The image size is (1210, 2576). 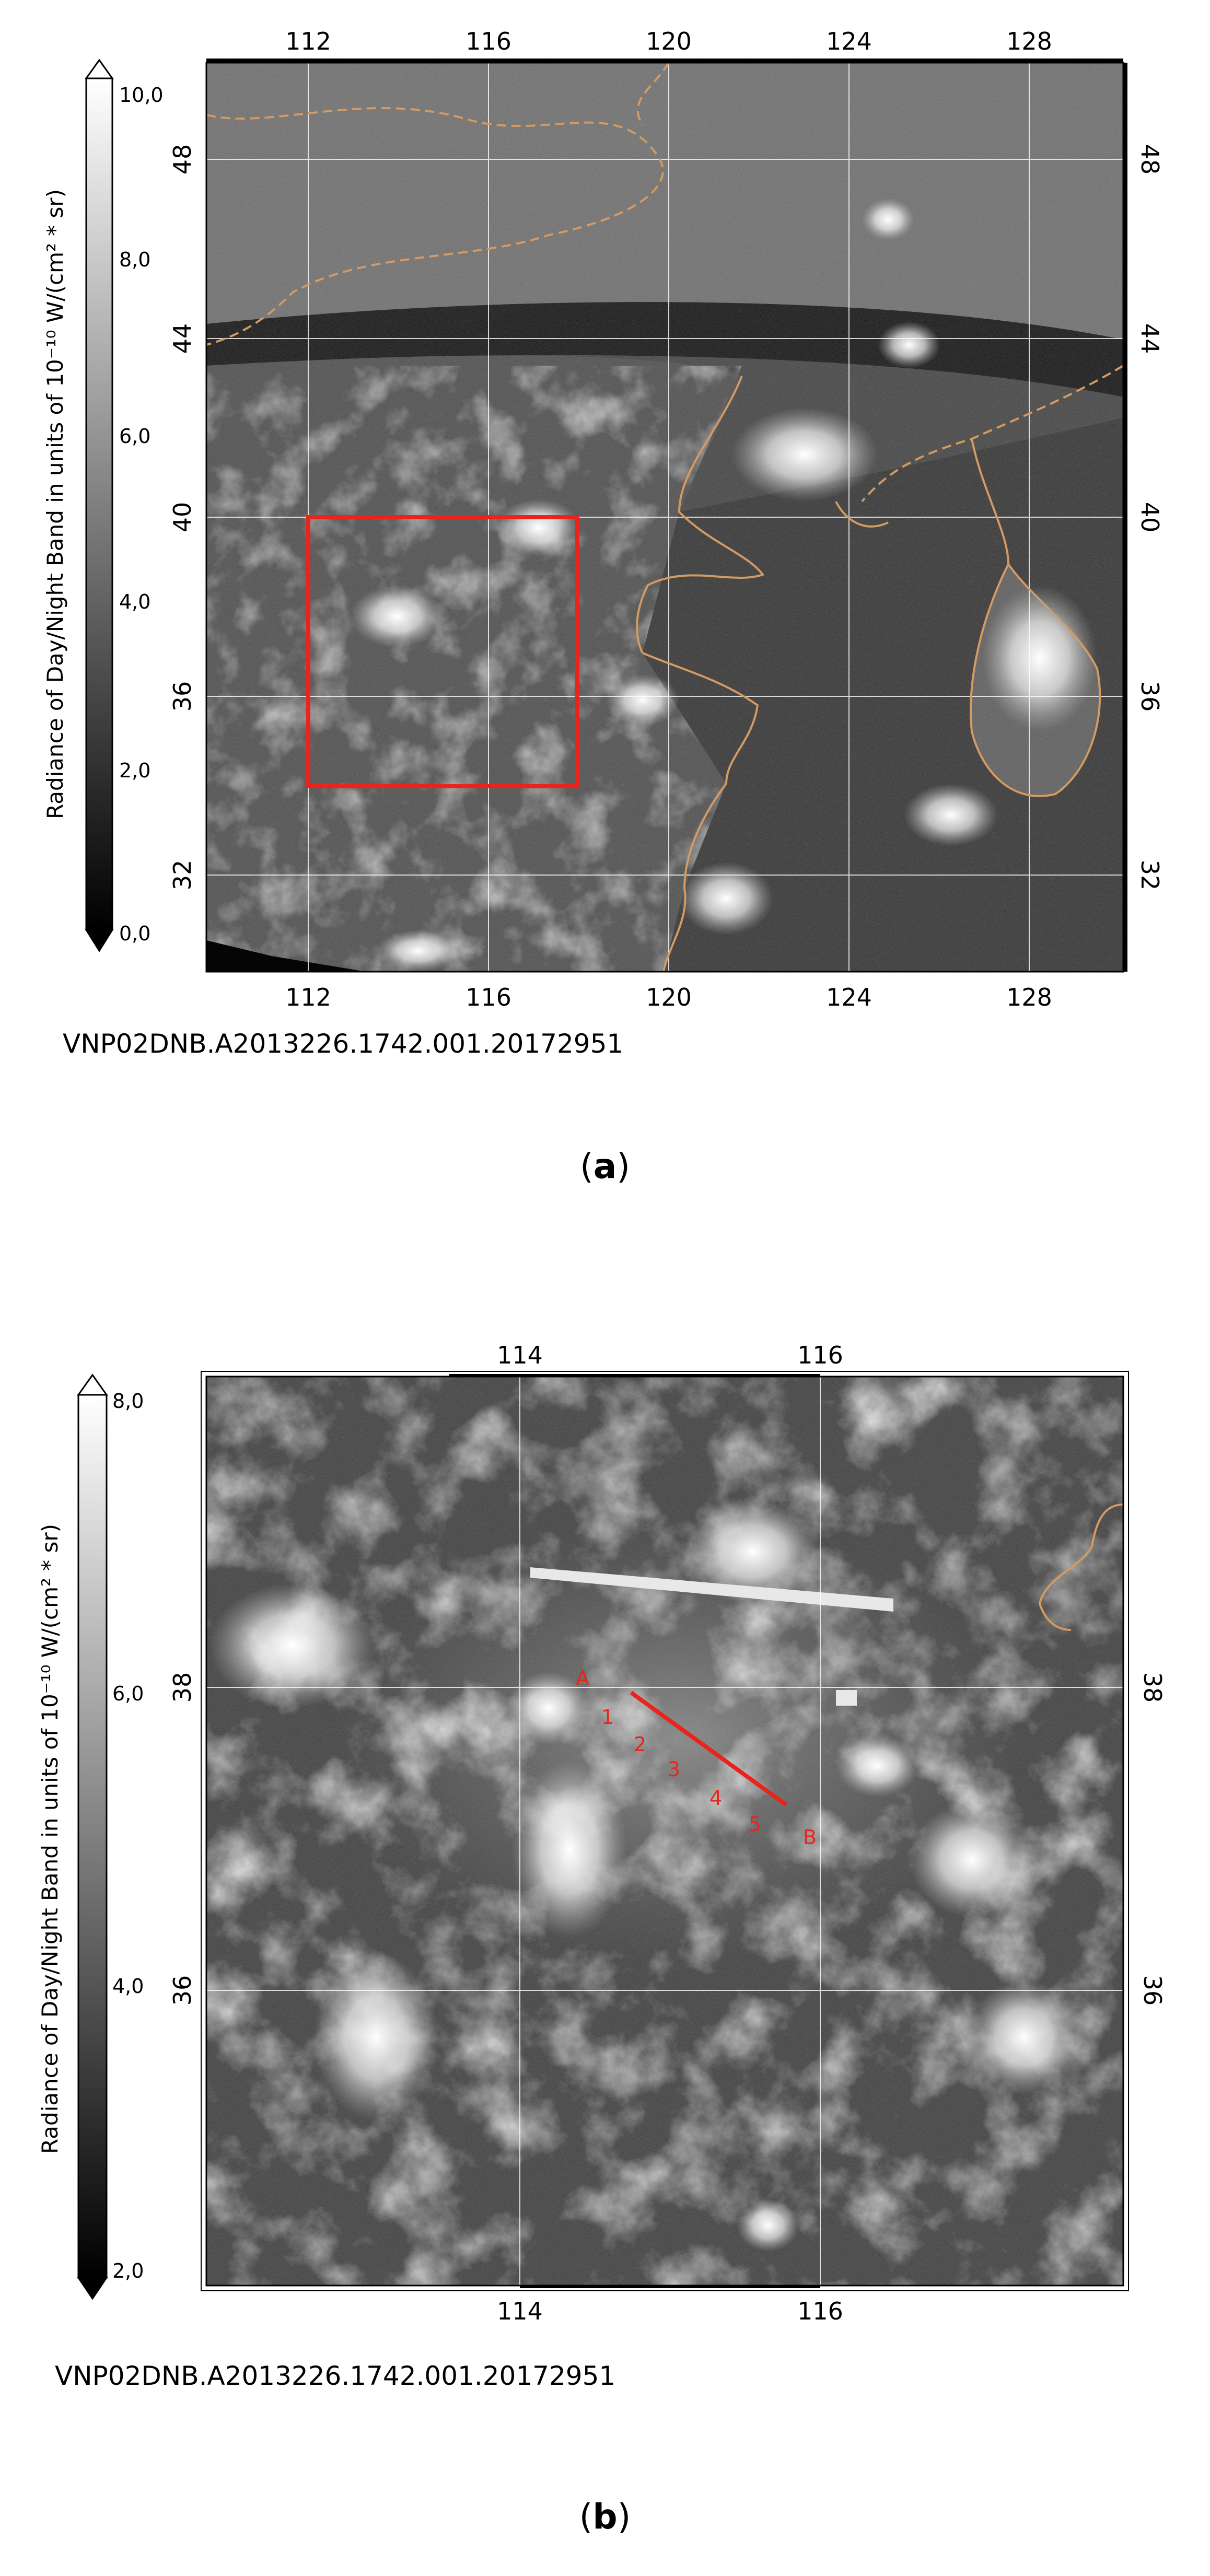 What do you see at coordinates (670, 1355) in the screenshot?
I see `lon-ticks-top-b: 114 116` at bounding box center [670, 1355].